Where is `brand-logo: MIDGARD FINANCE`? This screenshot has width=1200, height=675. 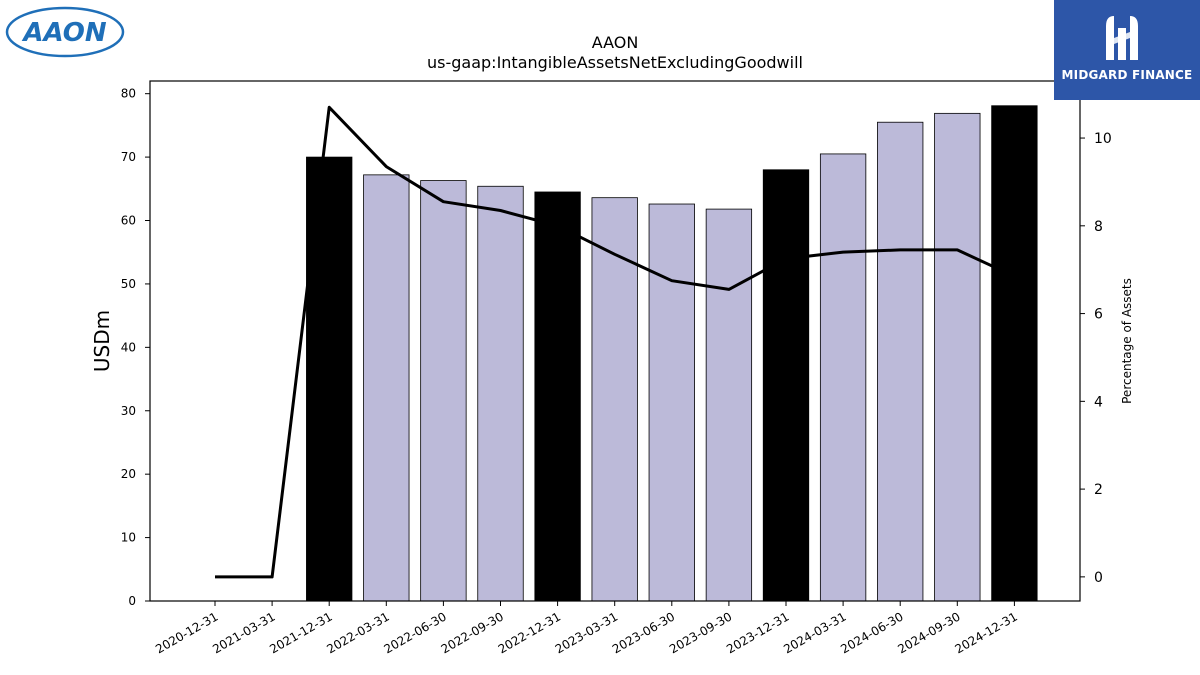
brand-logo: MIDGARD FINANCE is located at coordinates (1127, 50).